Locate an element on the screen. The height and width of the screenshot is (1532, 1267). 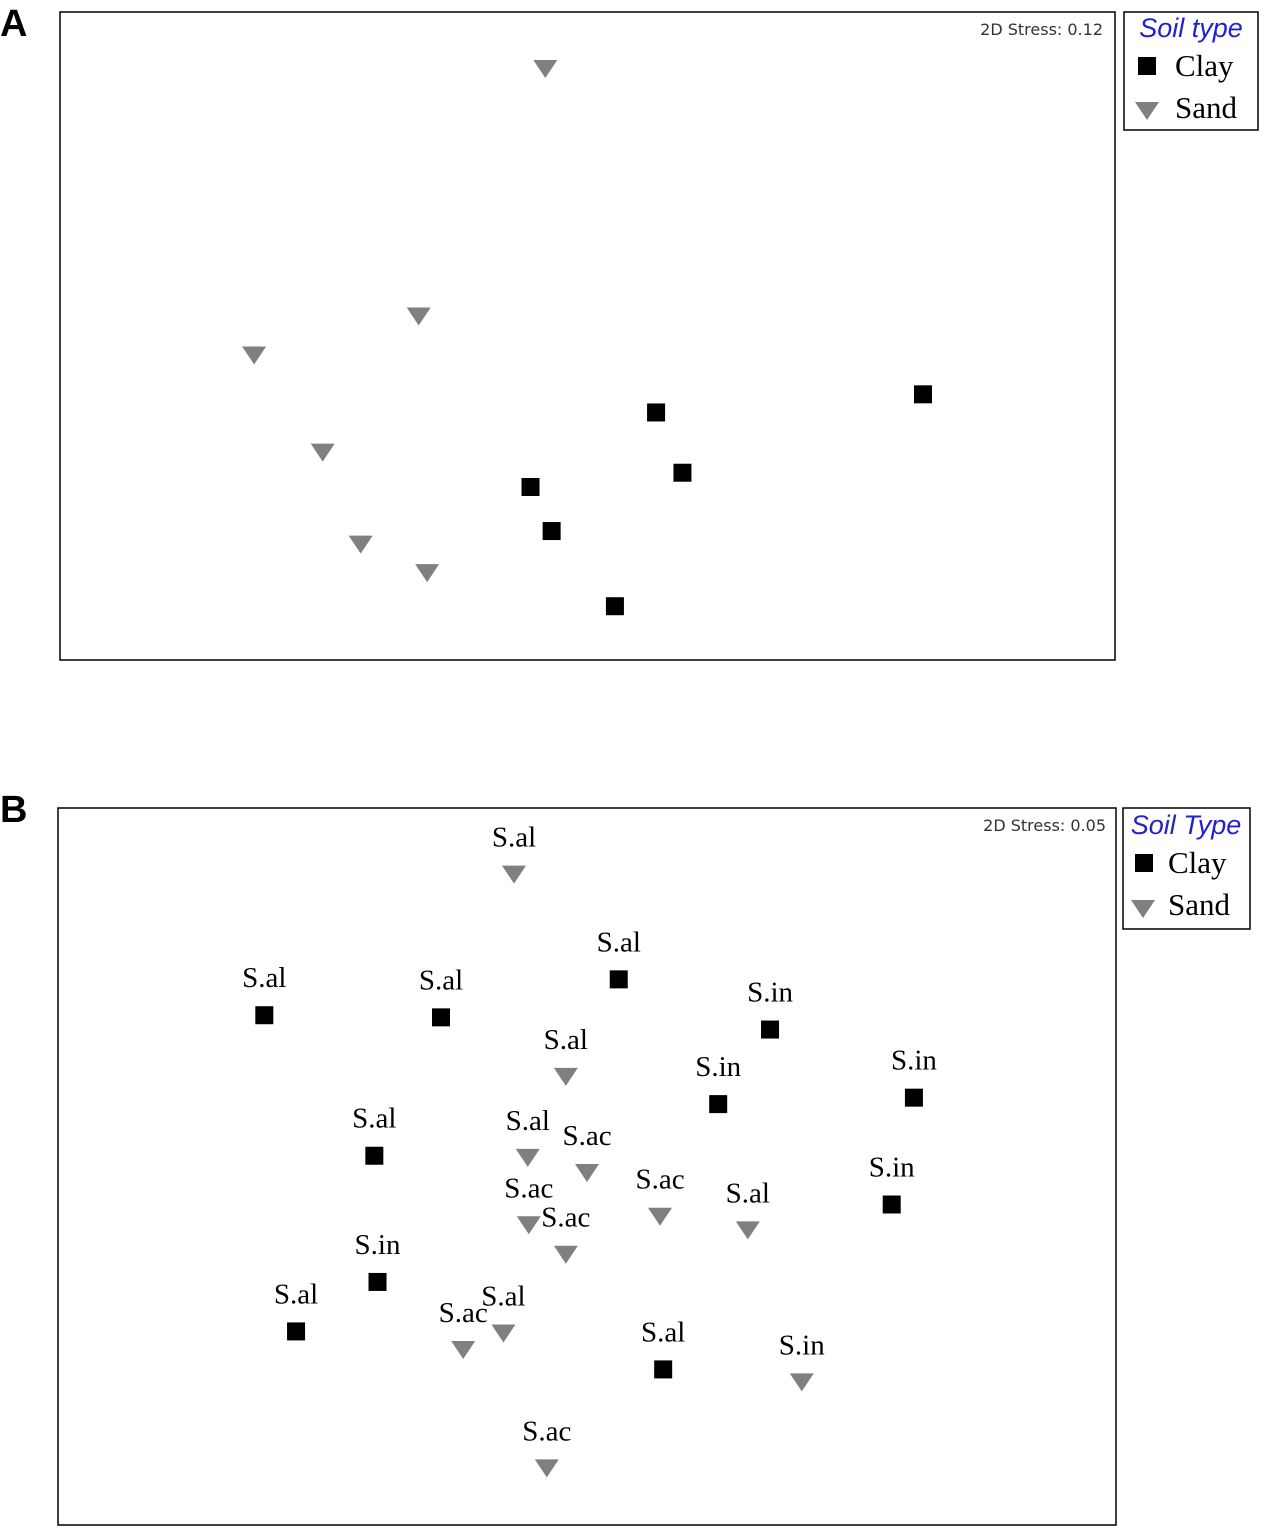
panel-a-legend: Soil type Clay Sand is located at coordinates (1191, 71).